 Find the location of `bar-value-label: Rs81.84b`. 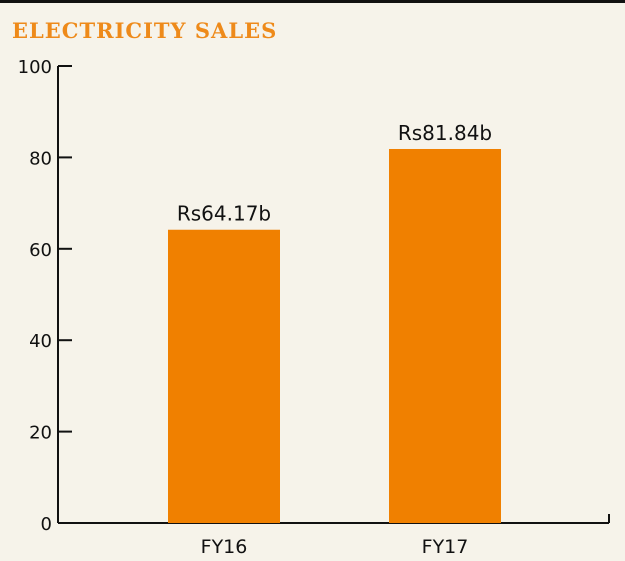

bar-value-label: Rs81.84b is located at coordinates (445, 133).